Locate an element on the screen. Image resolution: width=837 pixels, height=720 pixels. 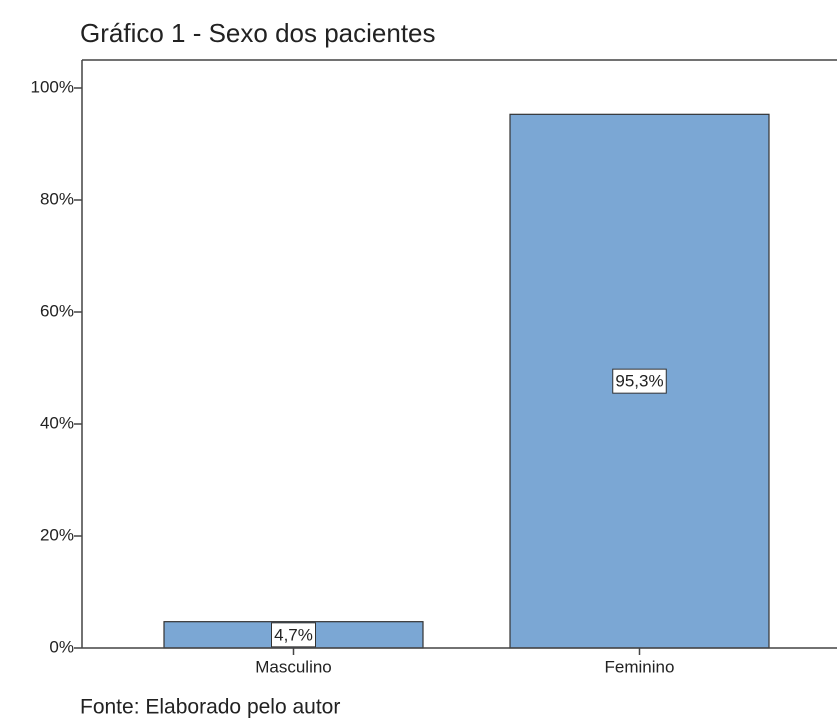
source-note: Fonte: Elaborado pelo autor is located at coordinates (210, 707).